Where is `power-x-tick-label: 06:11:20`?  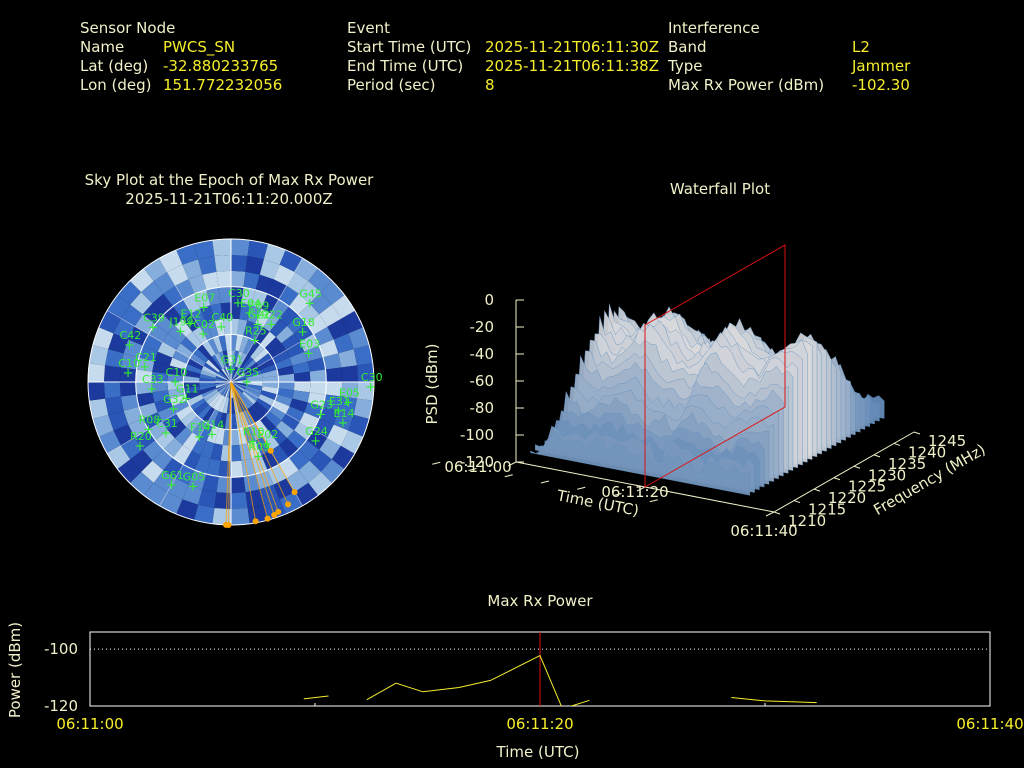
power-x-tick-label: 06:11:20 is located at coordinates (539, 724).